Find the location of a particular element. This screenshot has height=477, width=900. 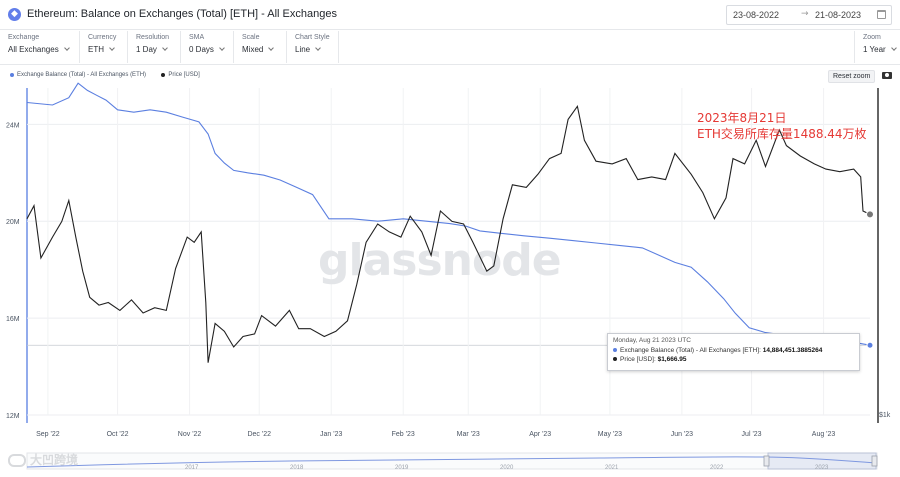

tooltip-value-price: $1,666.95 is located at coordinates (672, 359).